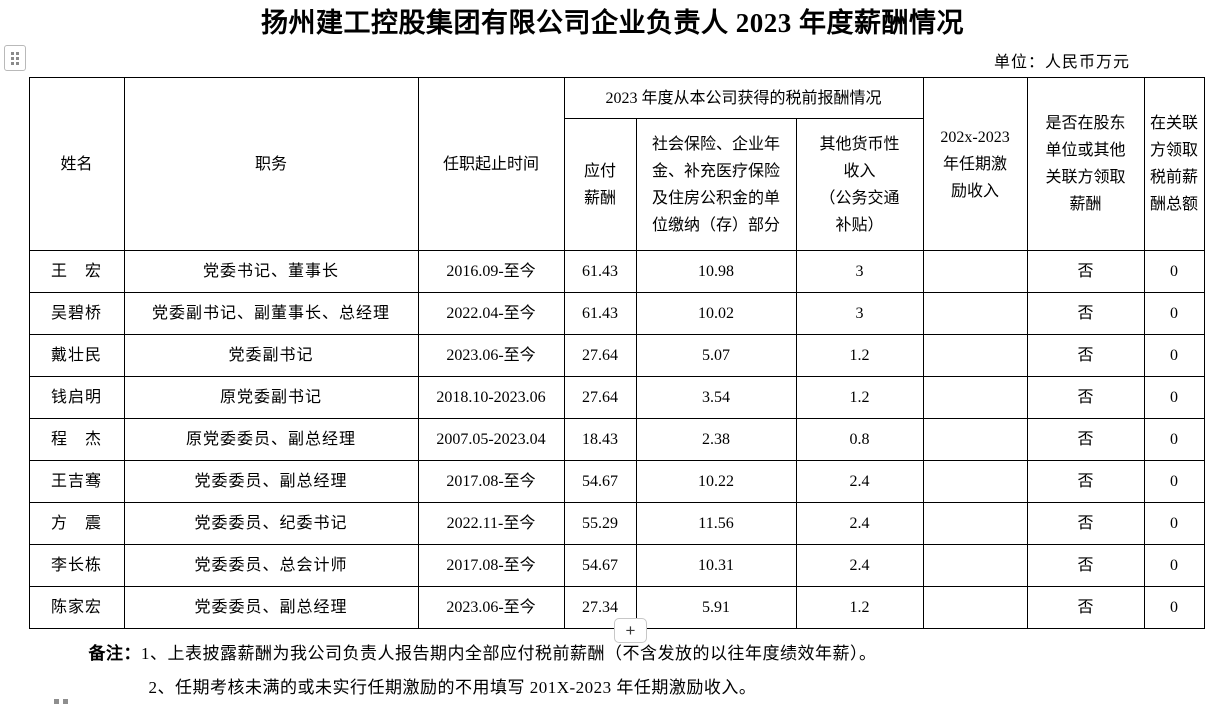 This screenshot has width=1225, height=712. What do you see at coordinates (600, 271) in the screenshot?
I see `cell-salary: 61.43` at bounding box center [600, 271].